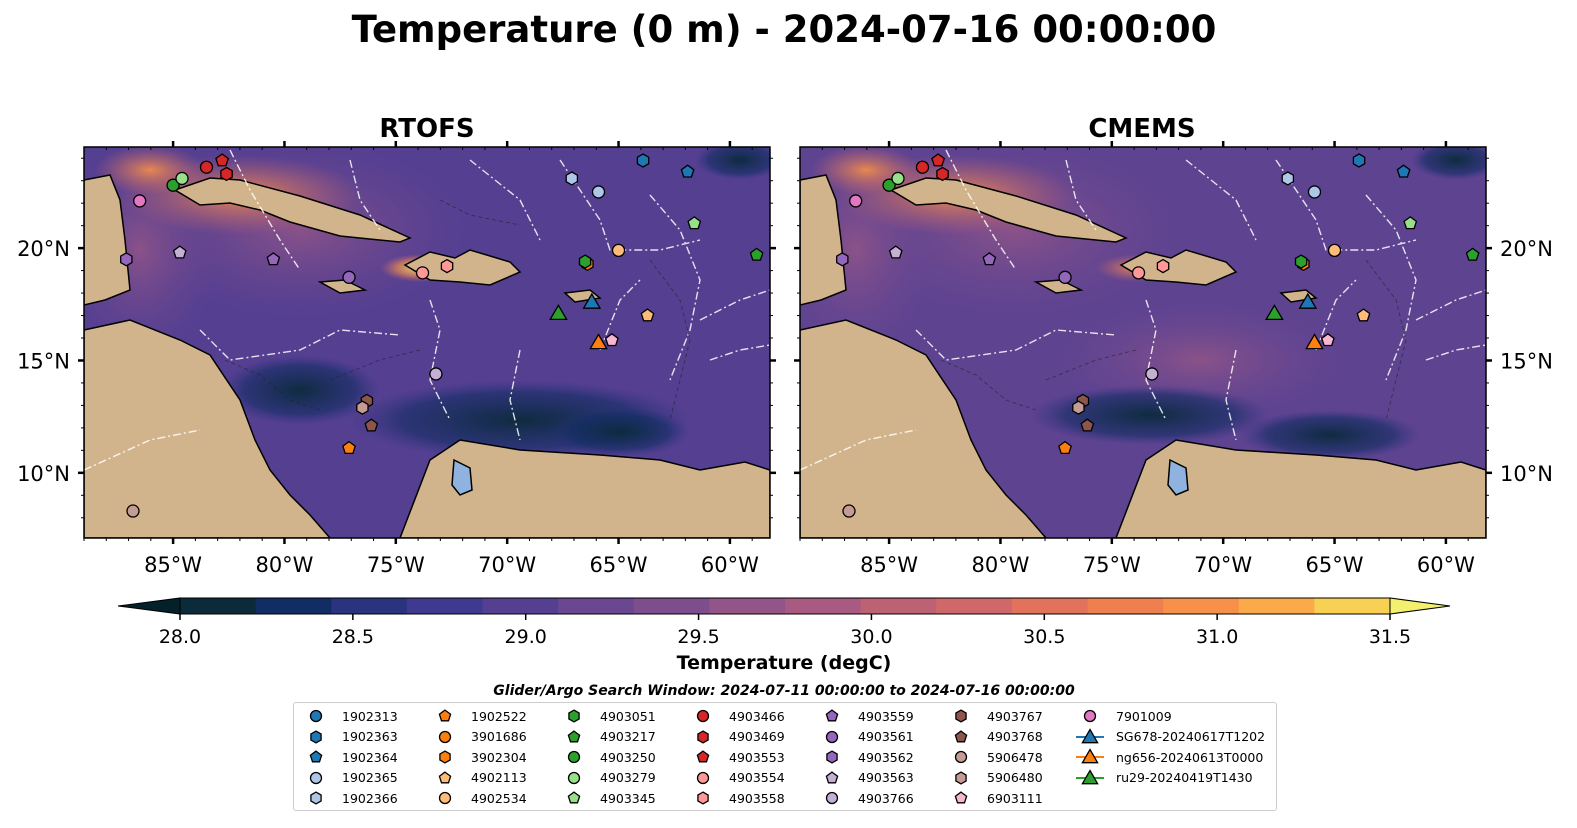  What do you see at coordinates (479, 778) in the screenshot?
I see `legend-item-4902113: 4902113` at bounding box center [479, 778].